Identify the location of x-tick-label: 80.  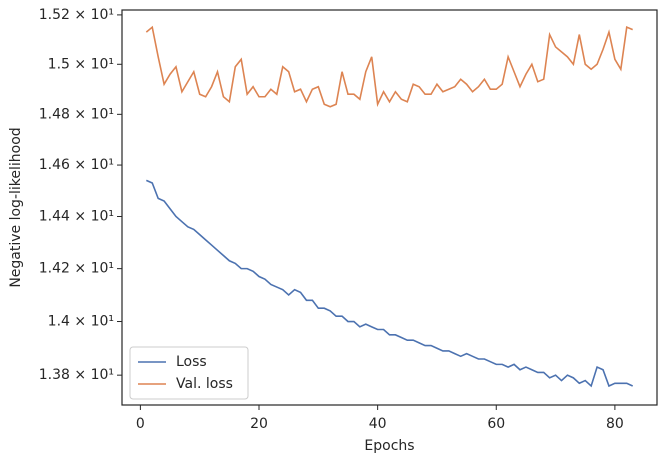
(615, 424).